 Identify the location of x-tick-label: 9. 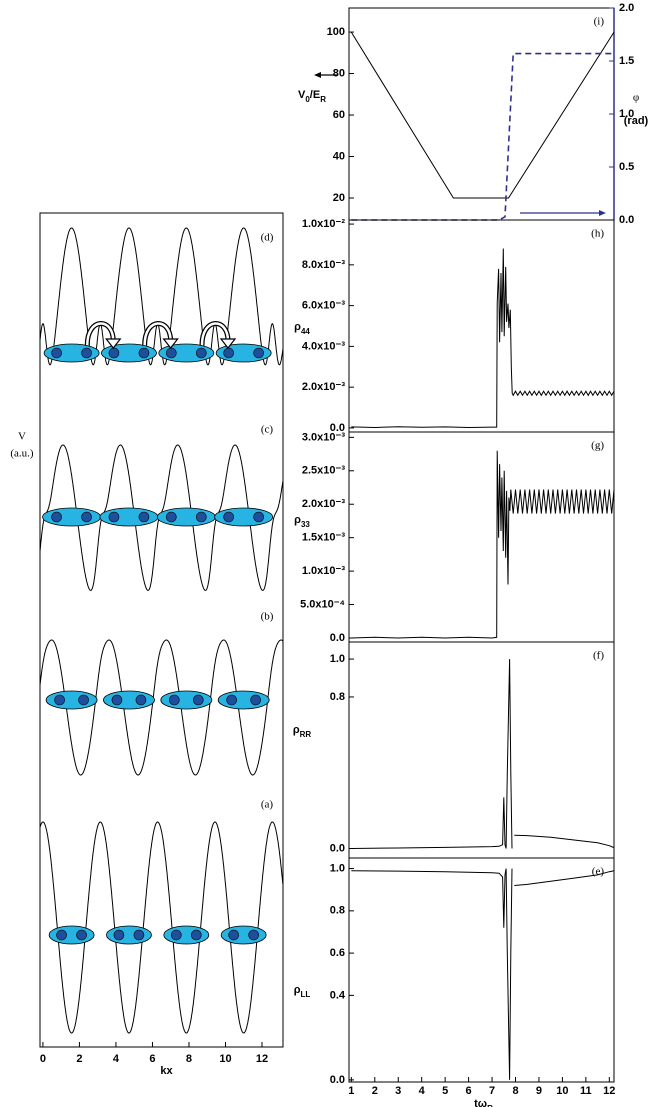
(539, 1091).